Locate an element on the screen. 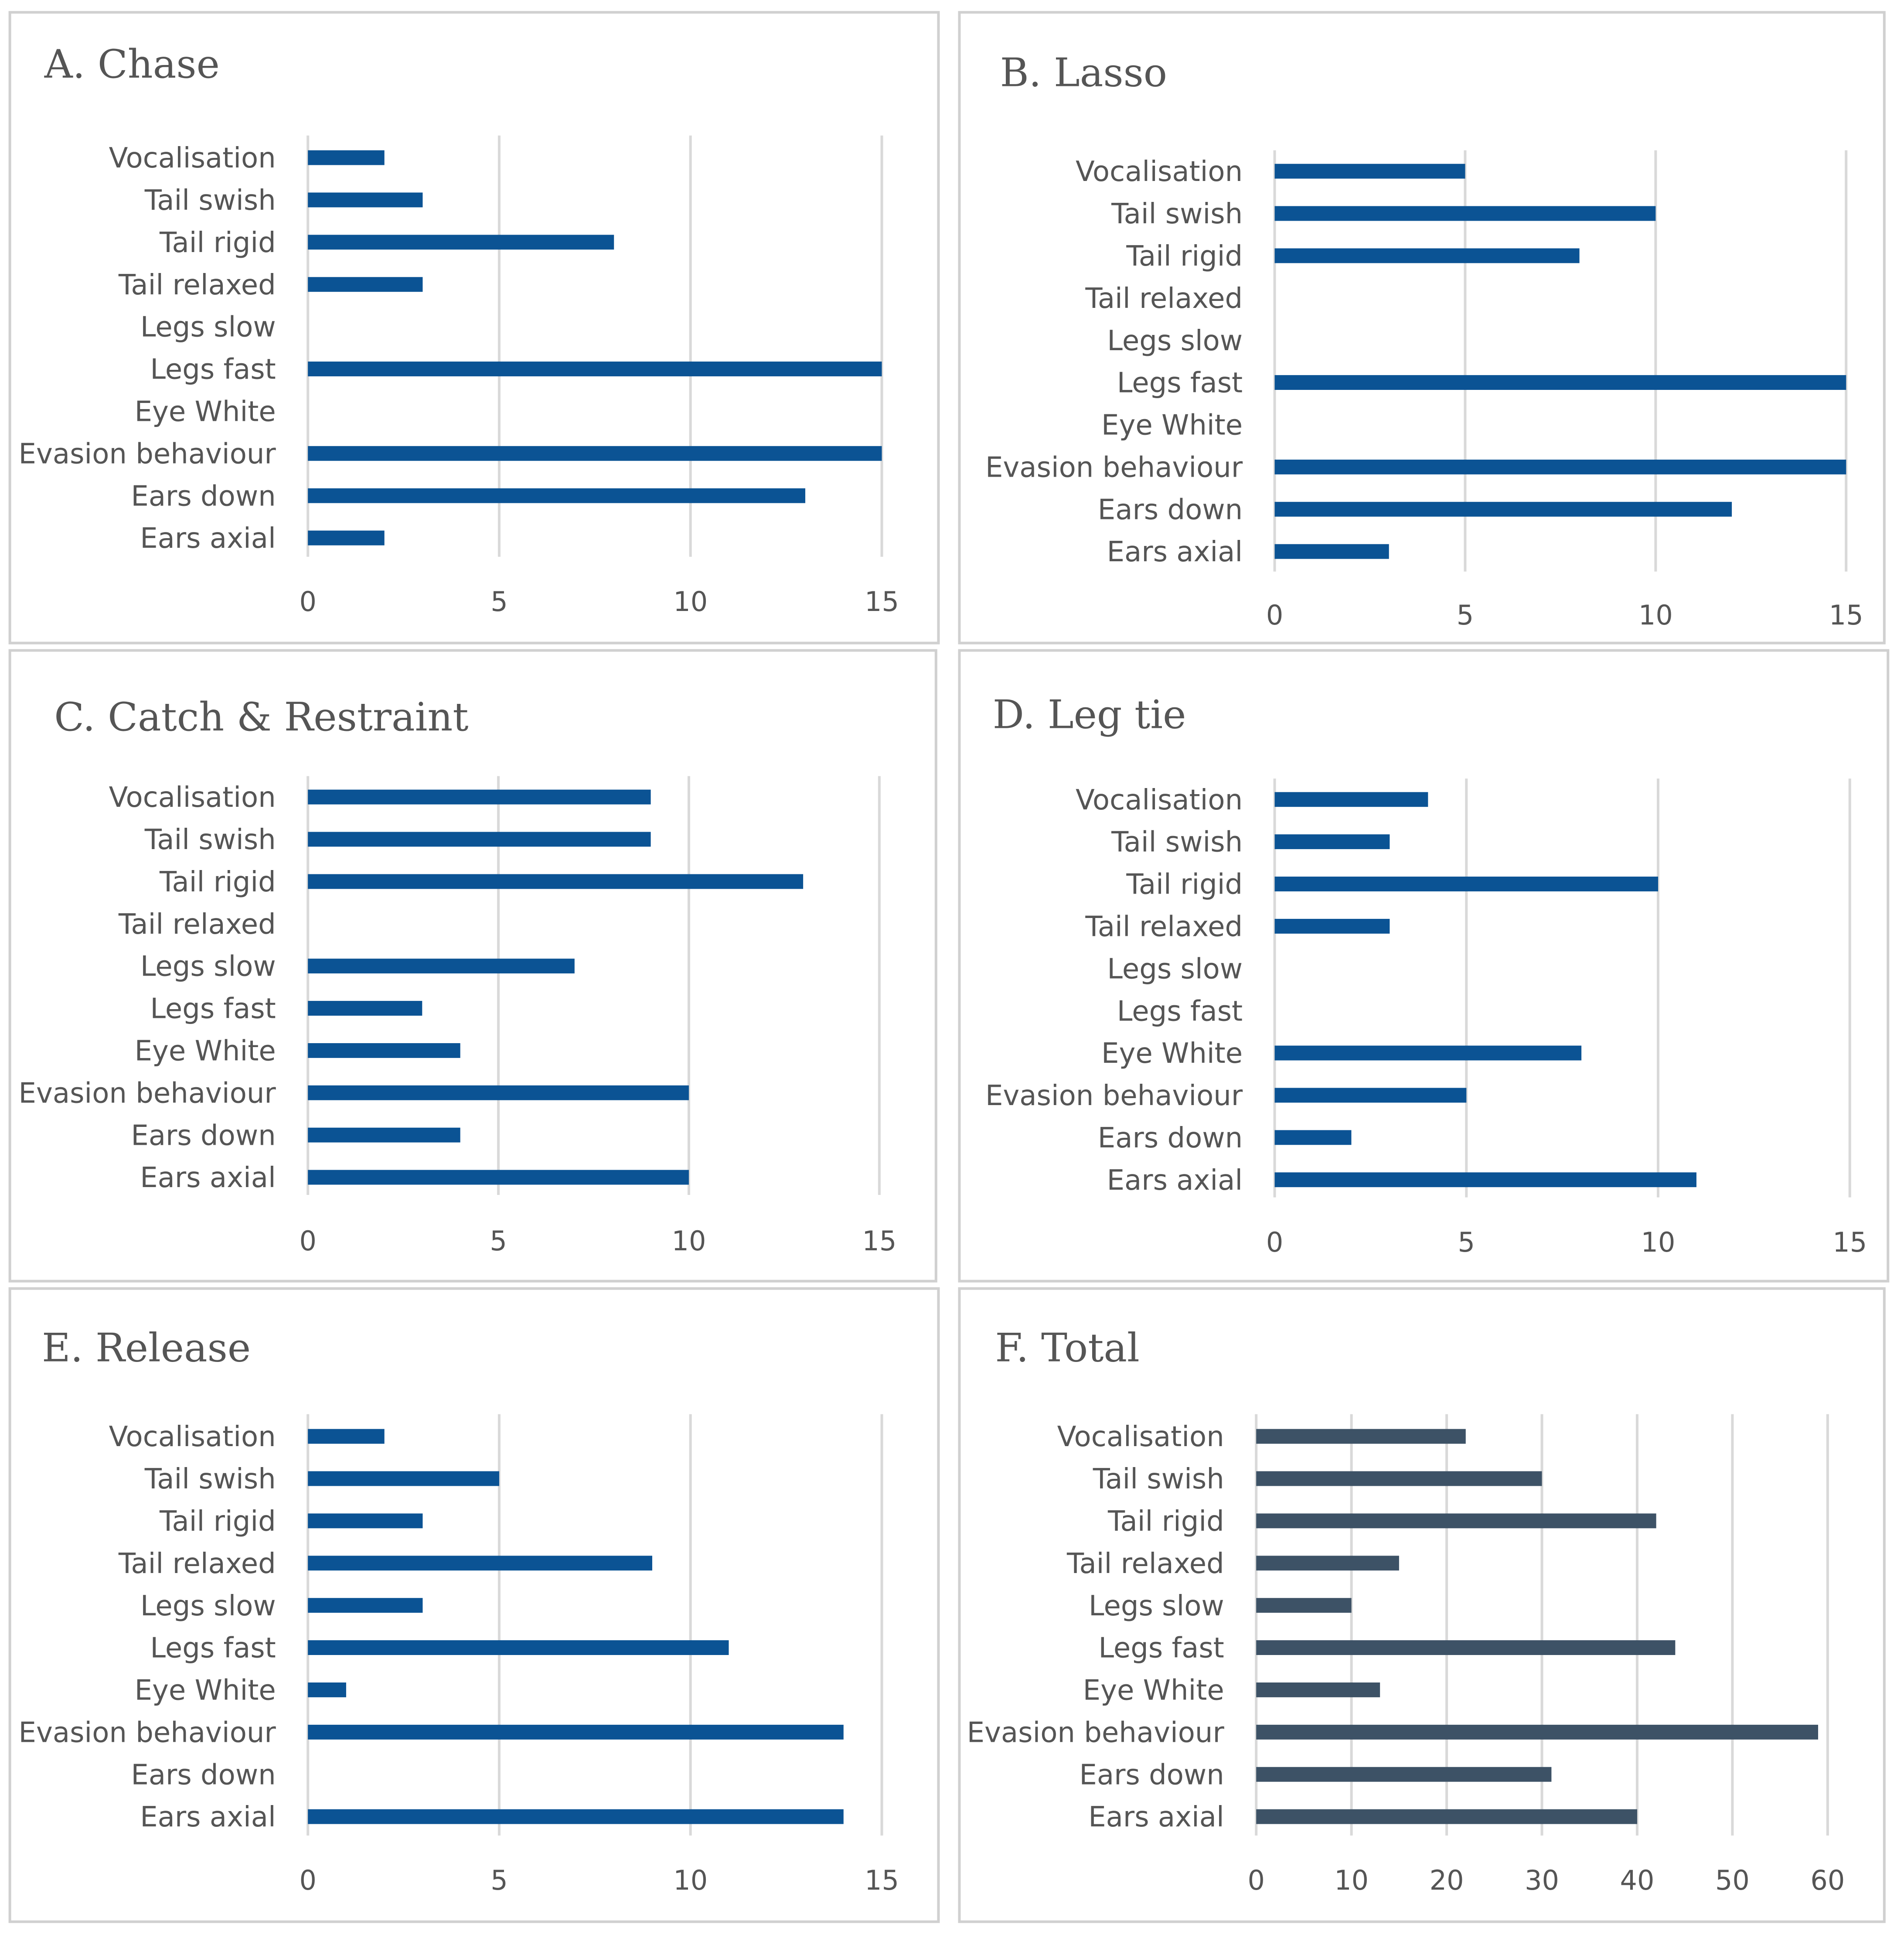  x-tick-label: 40 is located at coordinates (1637, 1880).